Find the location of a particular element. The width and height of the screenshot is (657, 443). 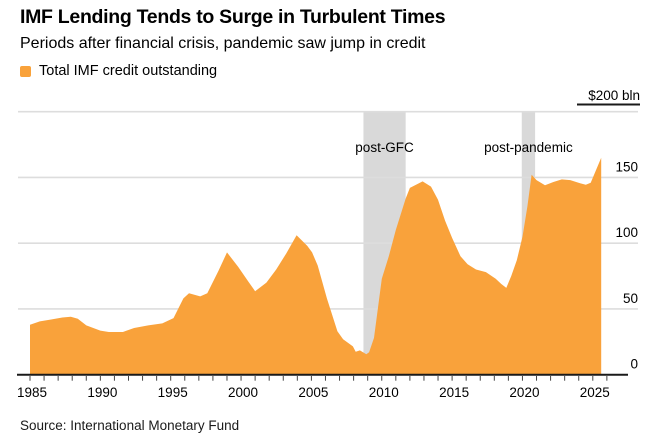

x-axis-label: 2010 is located at coordinates (384, 392).